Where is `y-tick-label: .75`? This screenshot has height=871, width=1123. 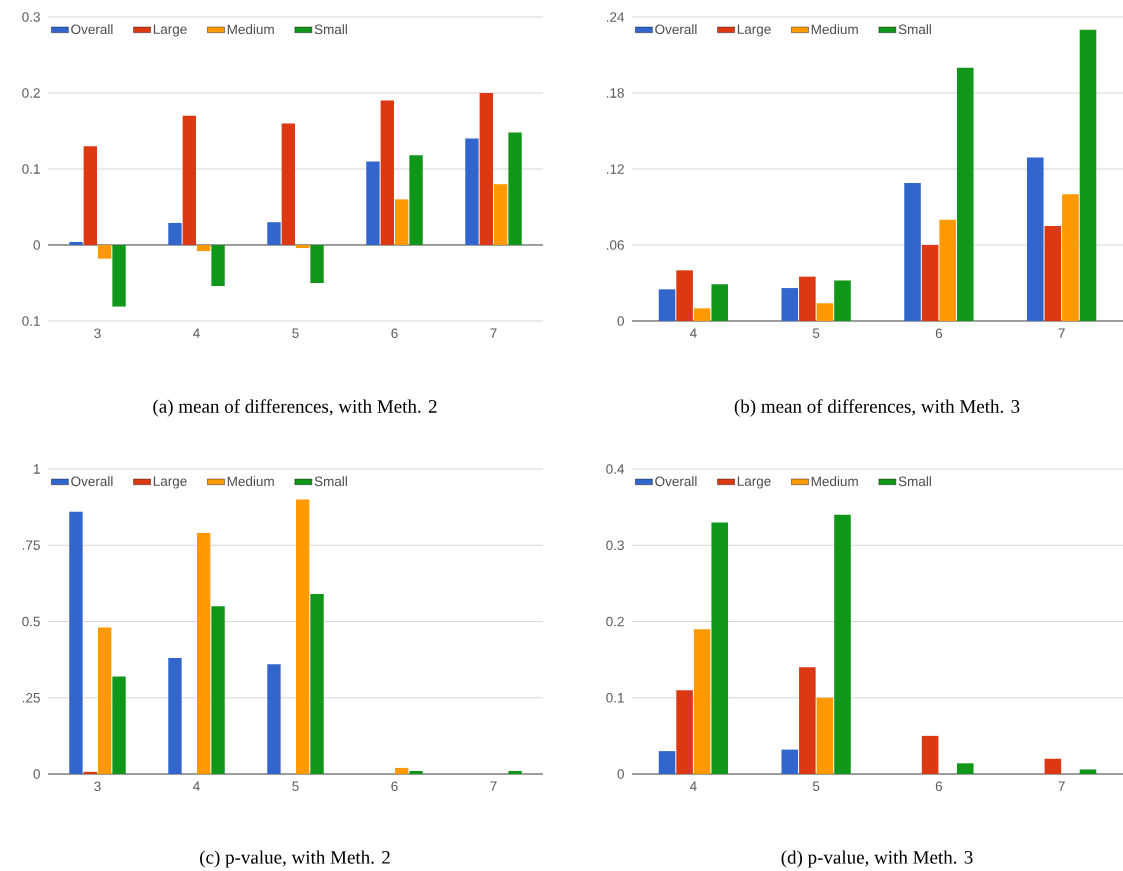
y-tick-label: .75 is located at coordinates (31, 545).